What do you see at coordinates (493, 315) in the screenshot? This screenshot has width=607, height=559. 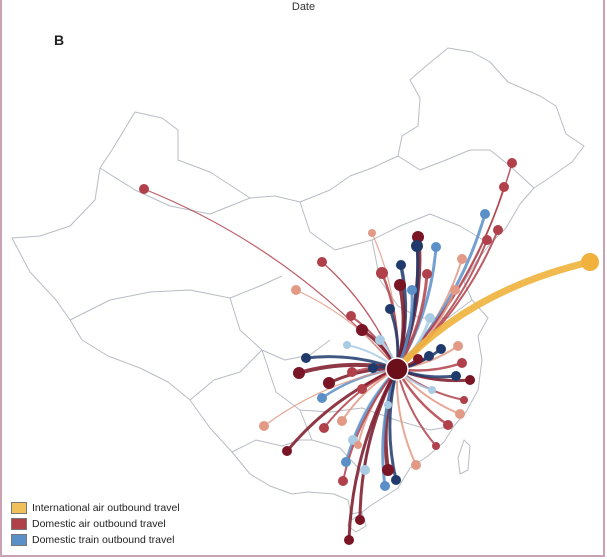 I see `international-flow-line` at bounding box center [493, 315].